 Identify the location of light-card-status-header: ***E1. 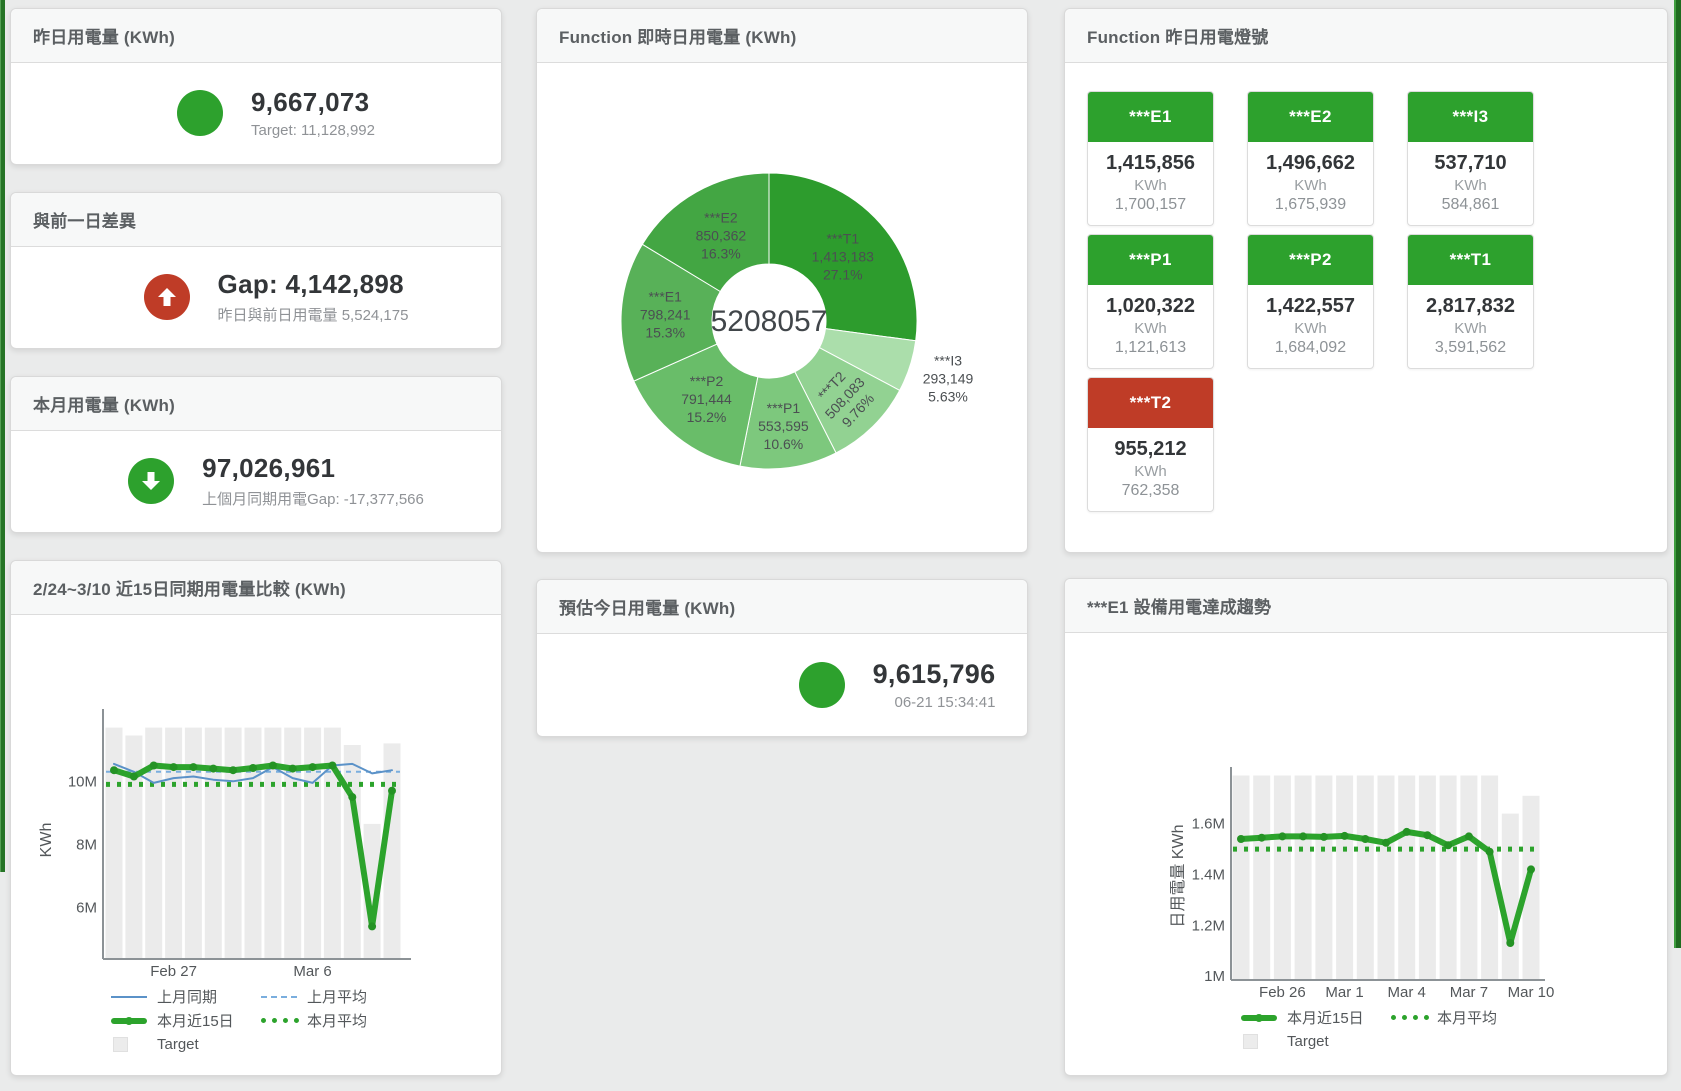
(1150, 117).